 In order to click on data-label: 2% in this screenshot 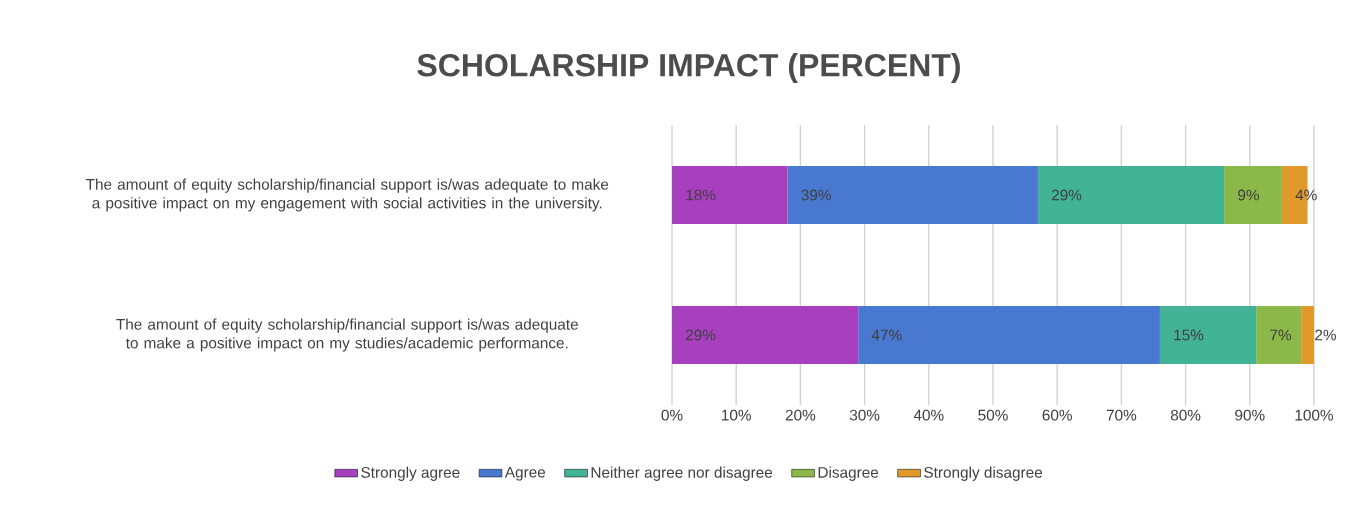, I will do `click(1326, 335)`.